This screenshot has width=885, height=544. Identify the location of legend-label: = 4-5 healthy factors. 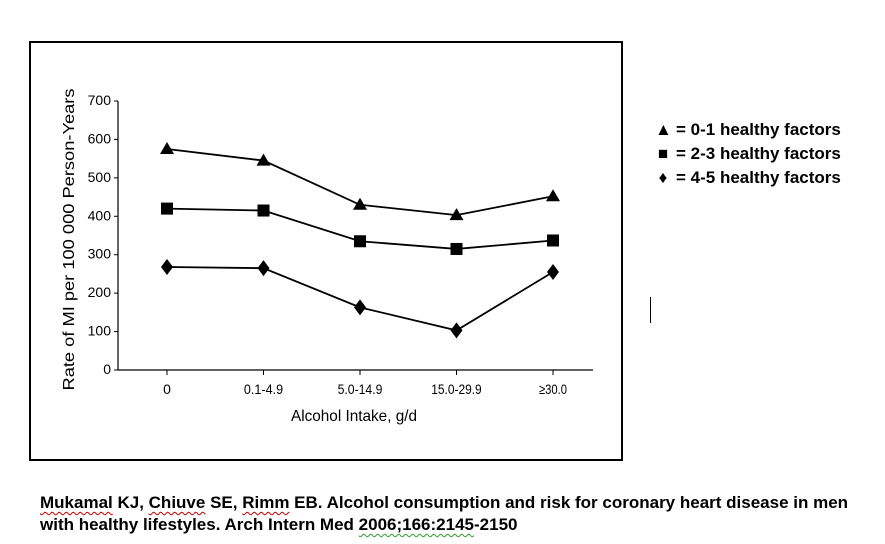
(758, 177).